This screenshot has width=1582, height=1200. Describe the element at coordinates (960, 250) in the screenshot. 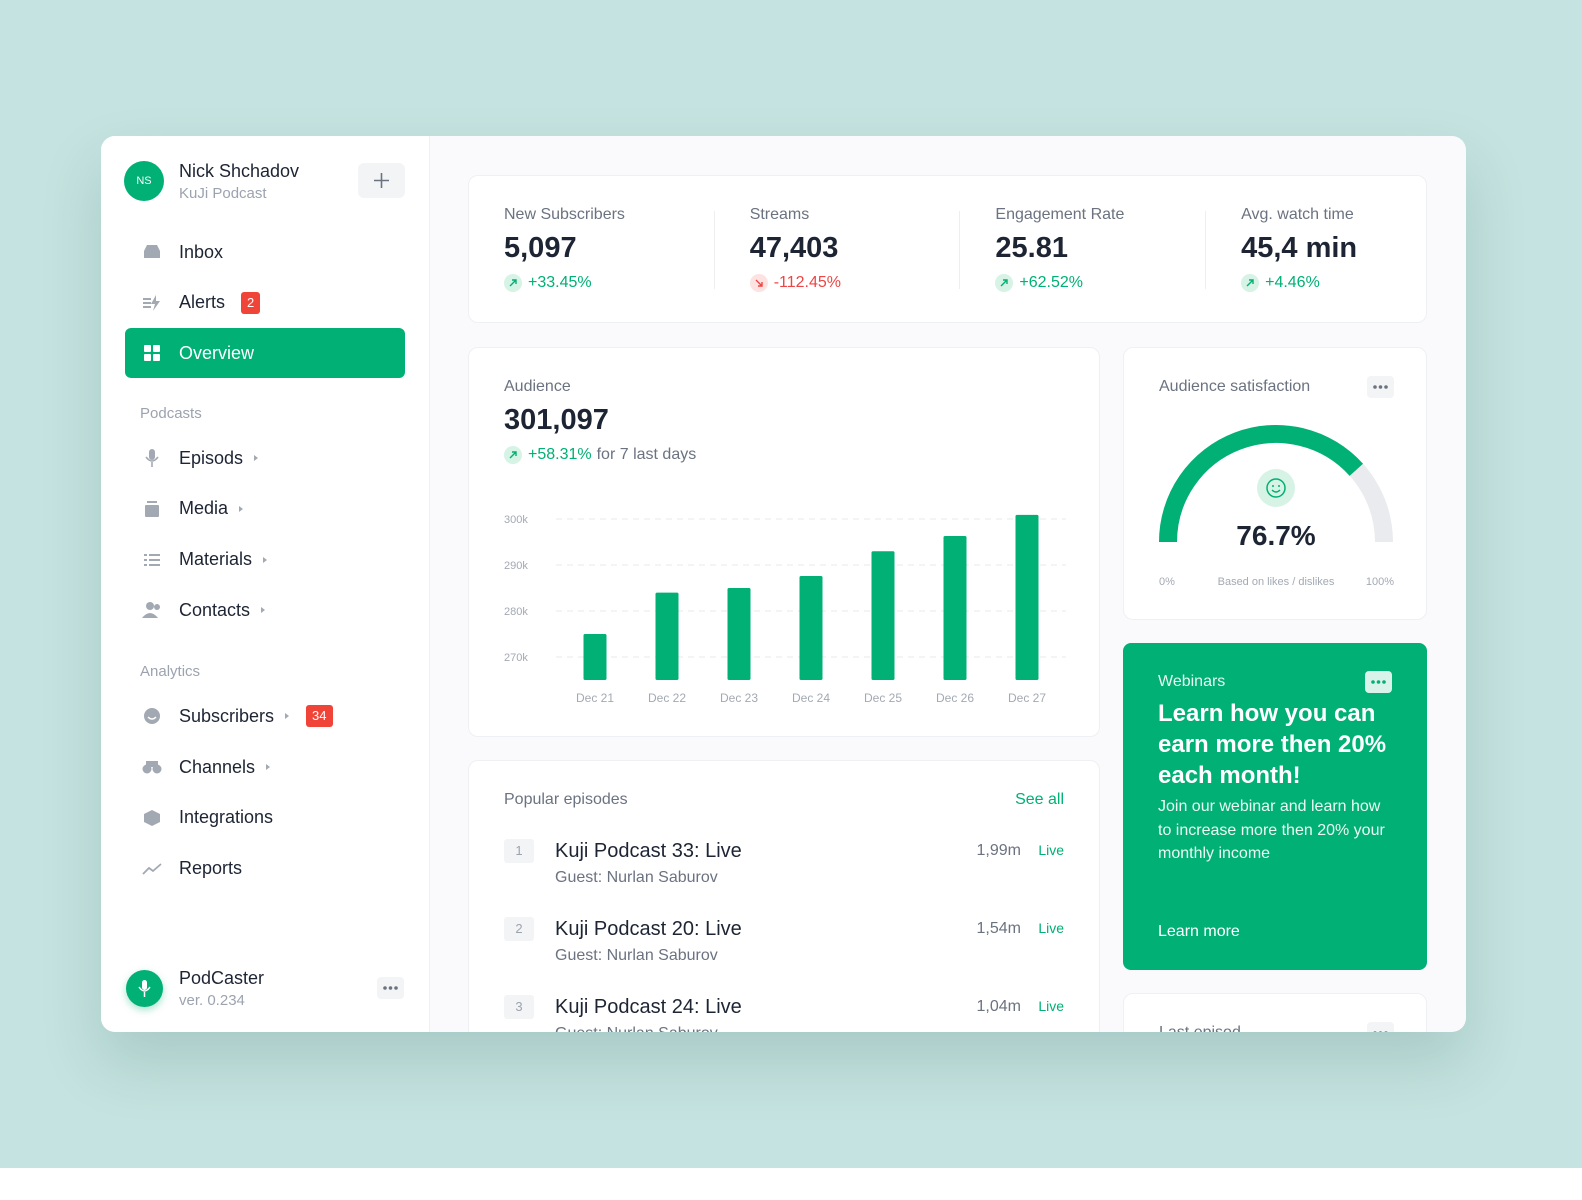

I see `divider` at that location.